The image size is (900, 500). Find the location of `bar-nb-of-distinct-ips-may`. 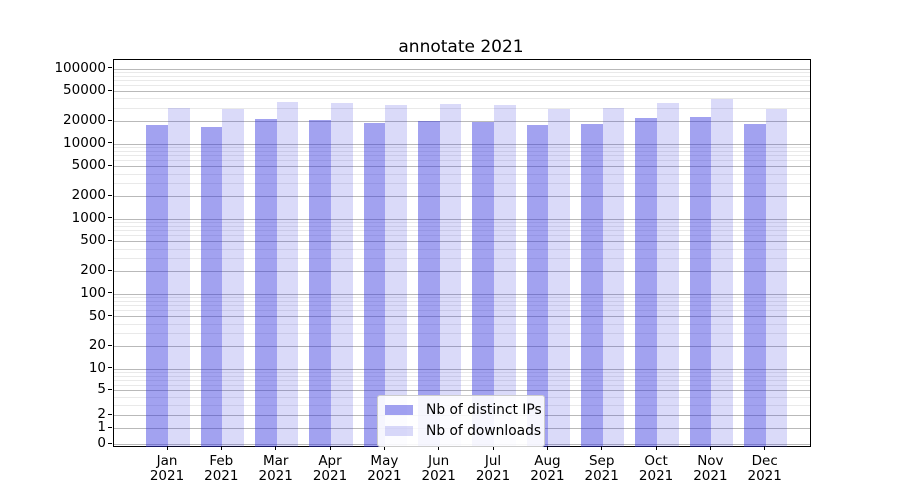

bar-nb-of-distinct-ips-may is located at coordinates (374, 284).